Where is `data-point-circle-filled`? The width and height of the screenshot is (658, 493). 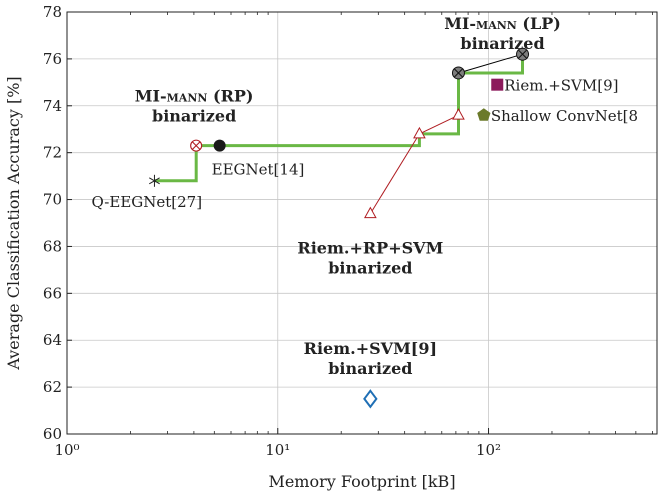 data-point-circle-filled is located at coordinates (219, 145).